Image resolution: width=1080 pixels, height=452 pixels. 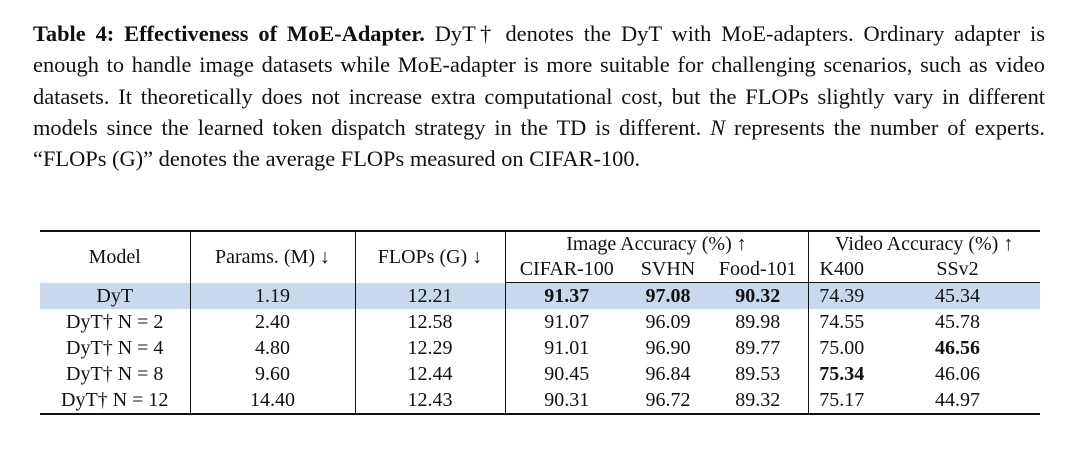 What do you see at coordinates (758, 269) in the screenshot?
I see `subheader-cell: Food-101` at bounding box center [758, 269].